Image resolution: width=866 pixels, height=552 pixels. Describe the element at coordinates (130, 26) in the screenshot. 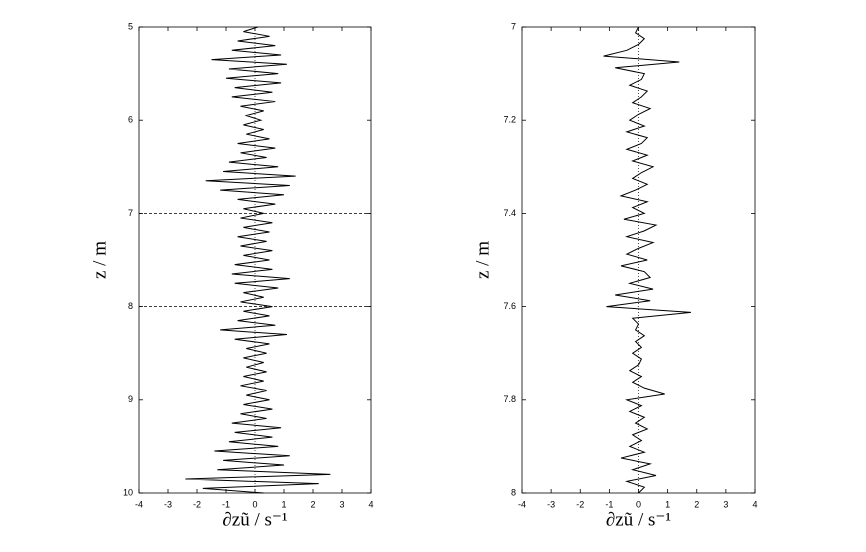

I see `y-tick-label: 5` at that location.